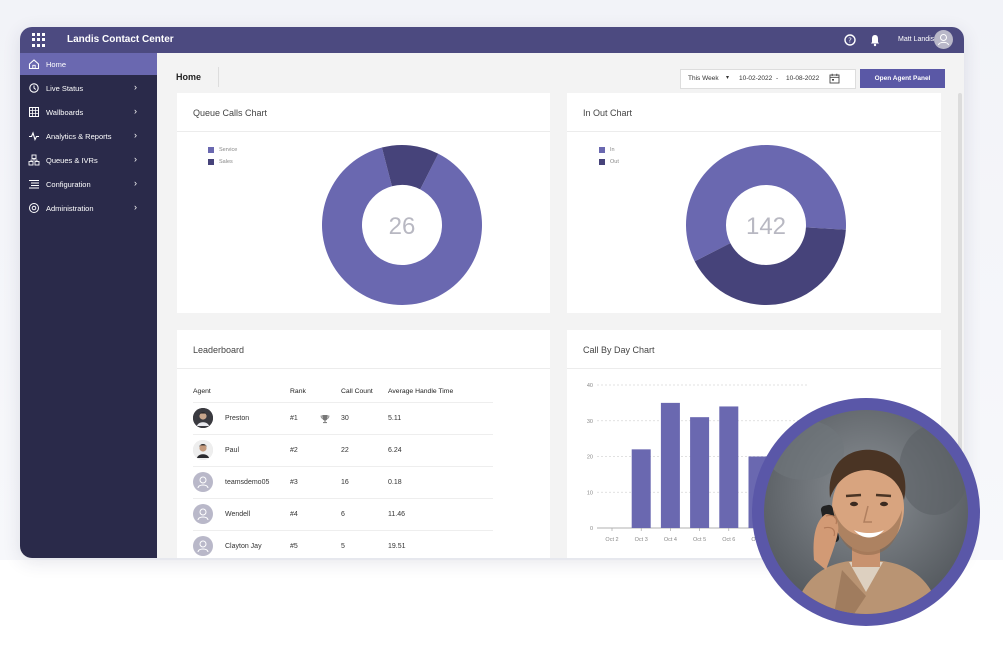 The image size is (1003, 667). Describe the element at coordinates (756, 78) in the screenshot. I see `date-from: 10-02-2022` at that location.